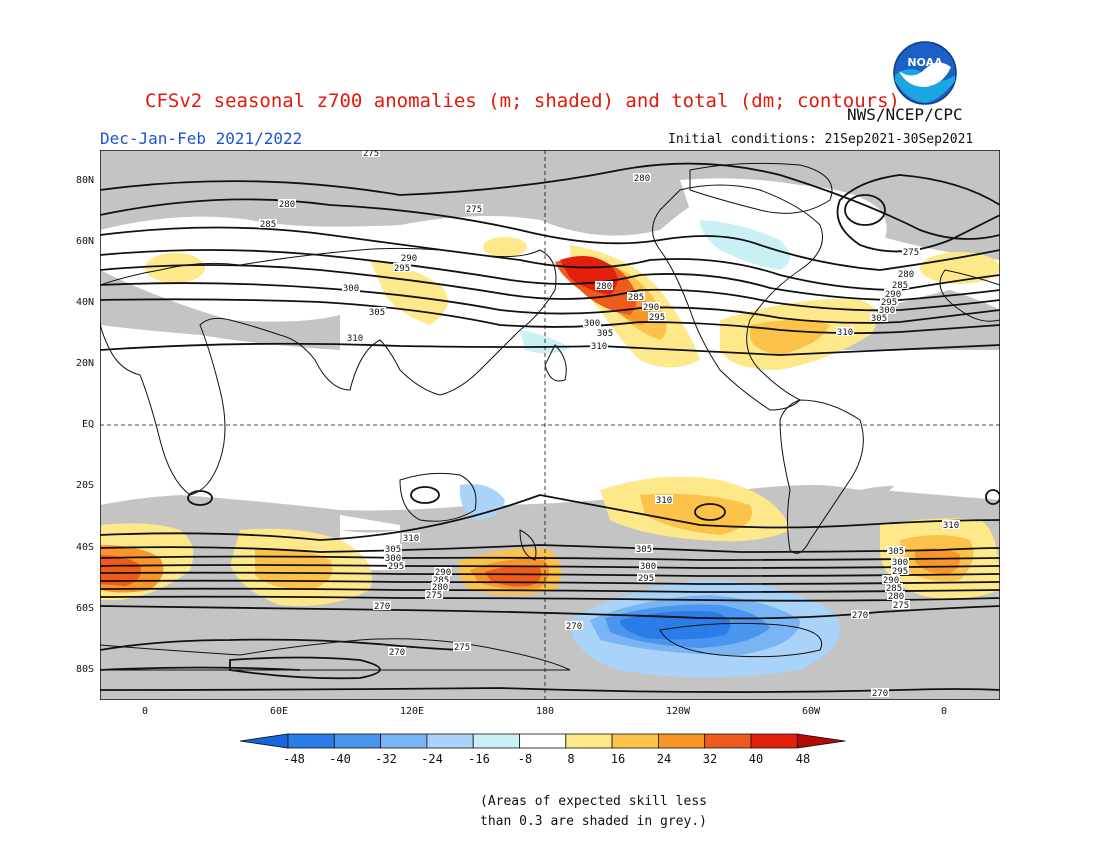  What do you see at coordinates (618, 759) in the screenshot?
I see `colorbar-label: 16` at bounding box center [618, 759].